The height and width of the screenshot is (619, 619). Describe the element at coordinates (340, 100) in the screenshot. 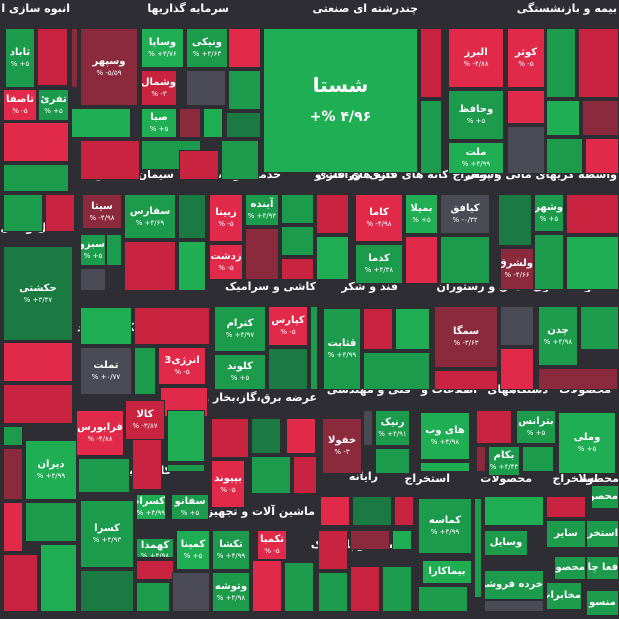

I see `stock-tile: شستا ۴/۹۶ %+` at that location.